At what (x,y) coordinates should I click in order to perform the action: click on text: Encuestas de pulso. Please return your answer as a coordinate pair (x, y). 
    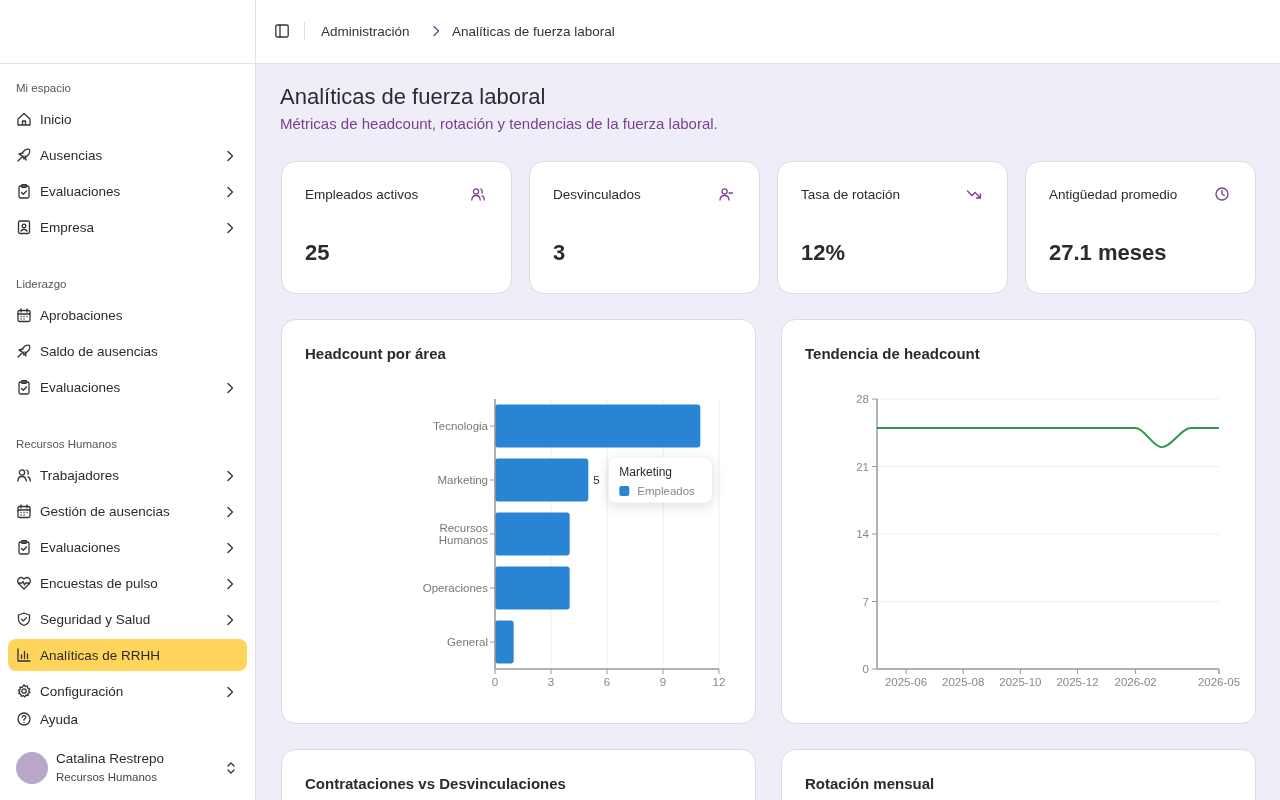
    Looking at the image, I should click on (99, 583).